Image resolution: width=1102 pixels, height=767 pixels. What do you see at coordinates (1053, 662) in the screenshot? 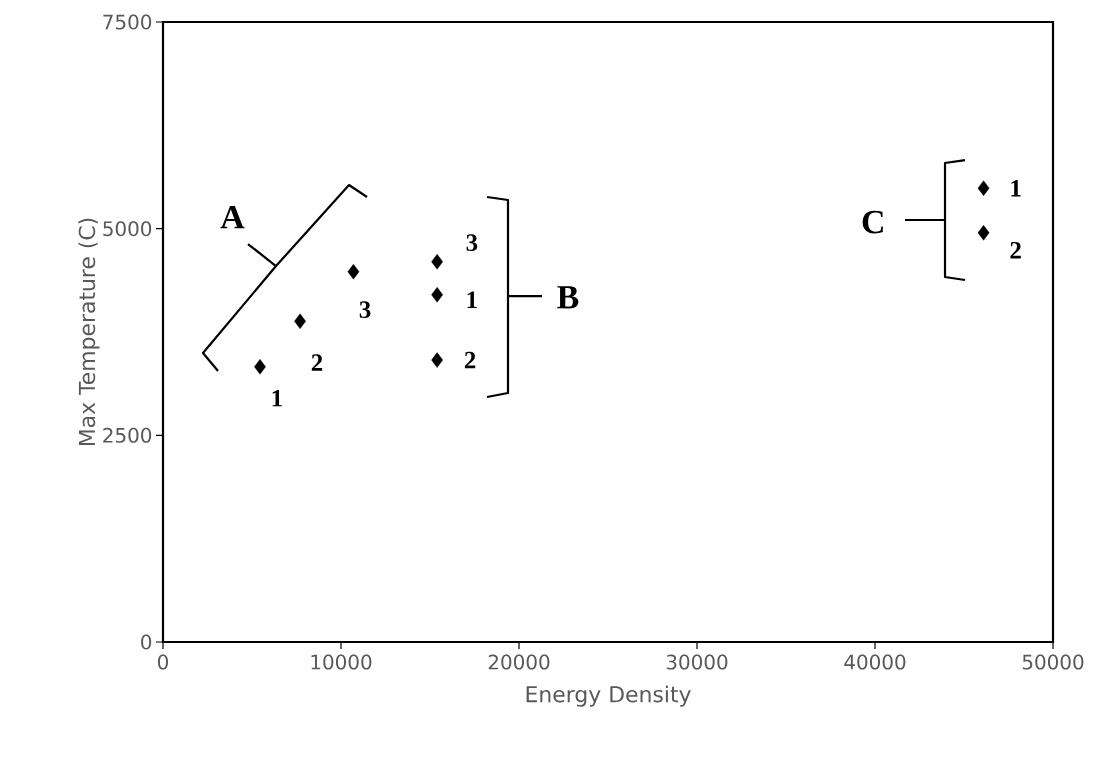
I see `x-tick-label: 50000` at bounding box center [1053, 662].